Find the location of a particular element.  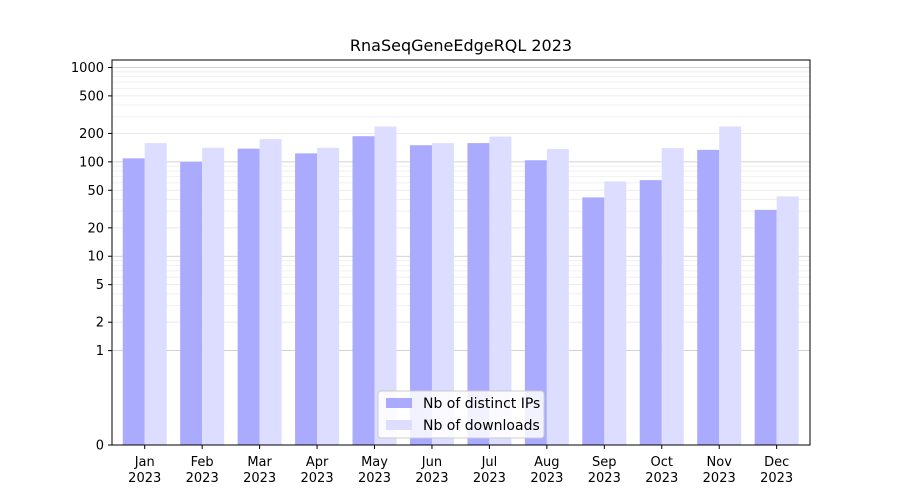

legend: Nb of distinct IPs Nb of downloads is located at coordinates (461, 414).